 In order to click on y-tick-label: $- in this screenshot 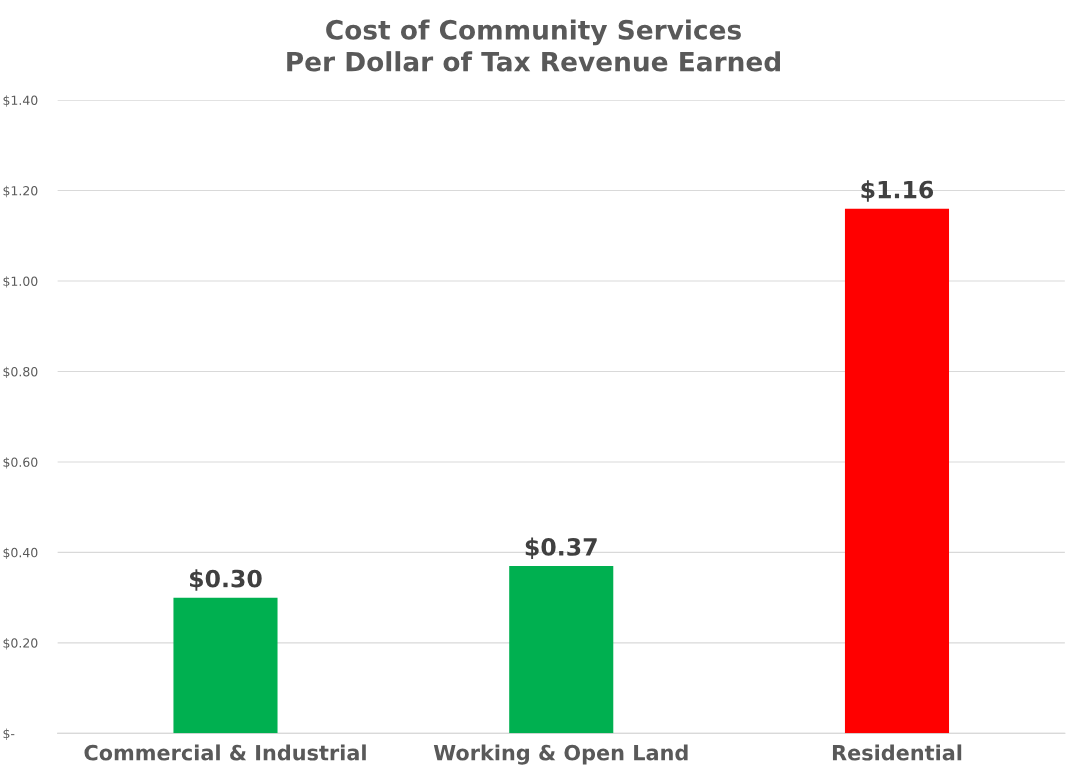, I will do `click(9, 734)`.